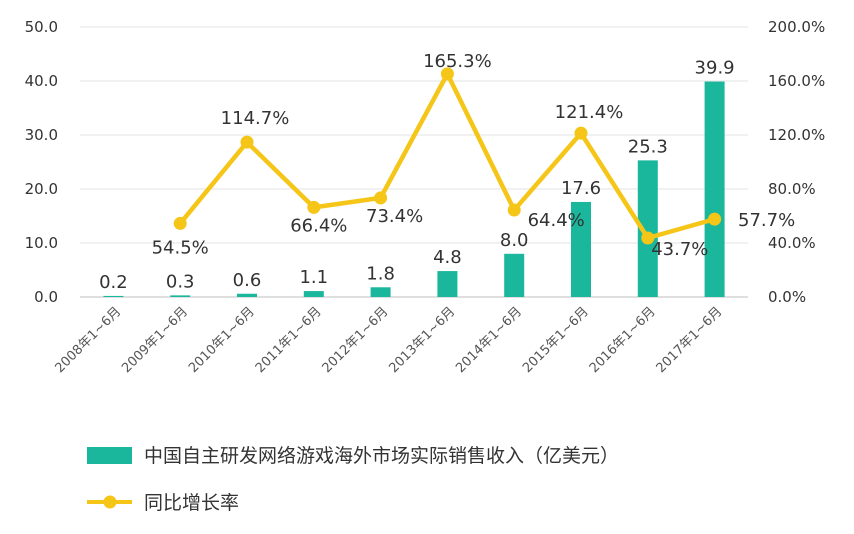 The width and height of the screenshot is (854, 534). What do you see at coordinates (690, 340) in the screenshot?
I see `x-tick-label: 2017年1~6月` at bounding box center [690, 340].